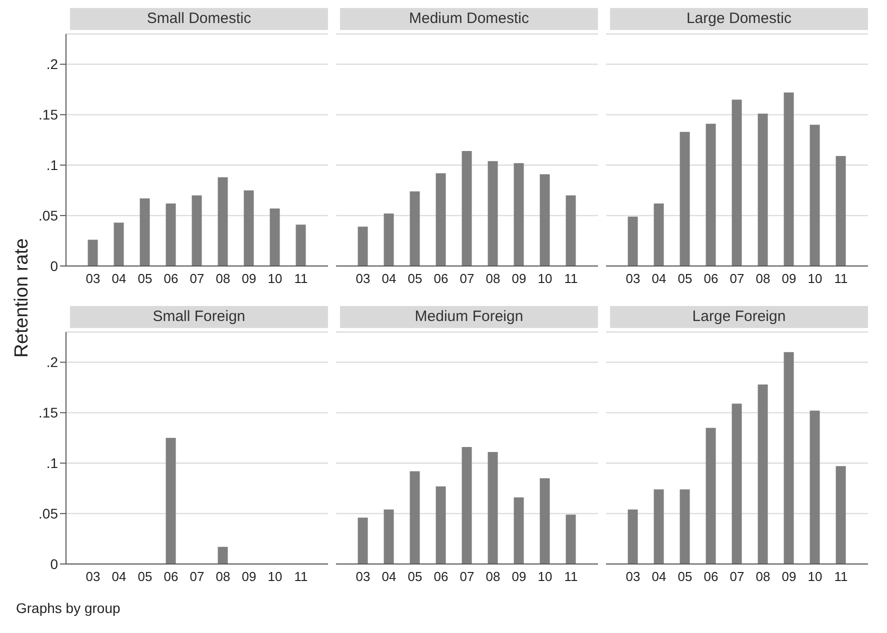 The image size is (887, 633). I want to click on y-axis-title: Retention rate, so click(23, 298).